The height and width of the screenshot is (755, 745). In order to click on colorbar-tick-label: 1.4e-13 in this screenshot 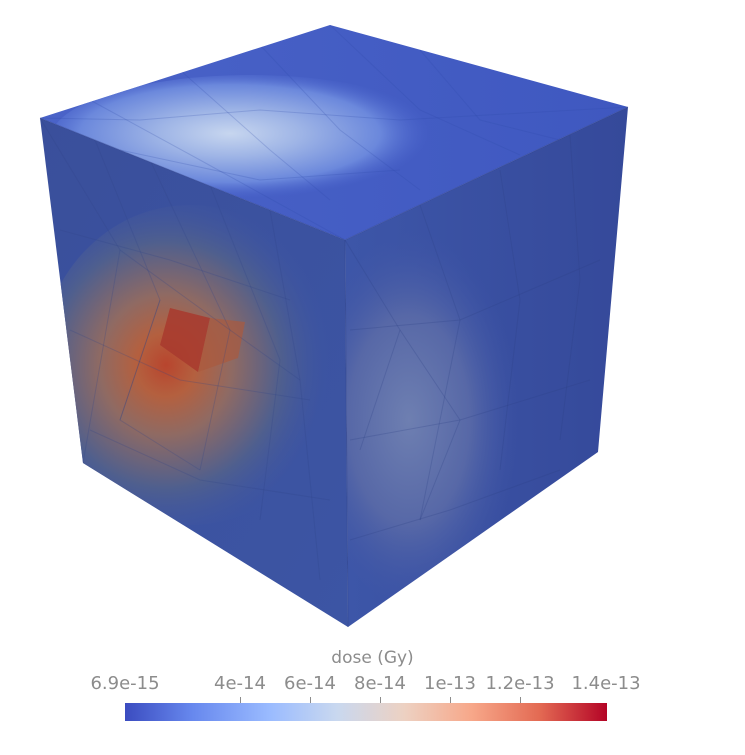, I will do `click(606, 683)`.